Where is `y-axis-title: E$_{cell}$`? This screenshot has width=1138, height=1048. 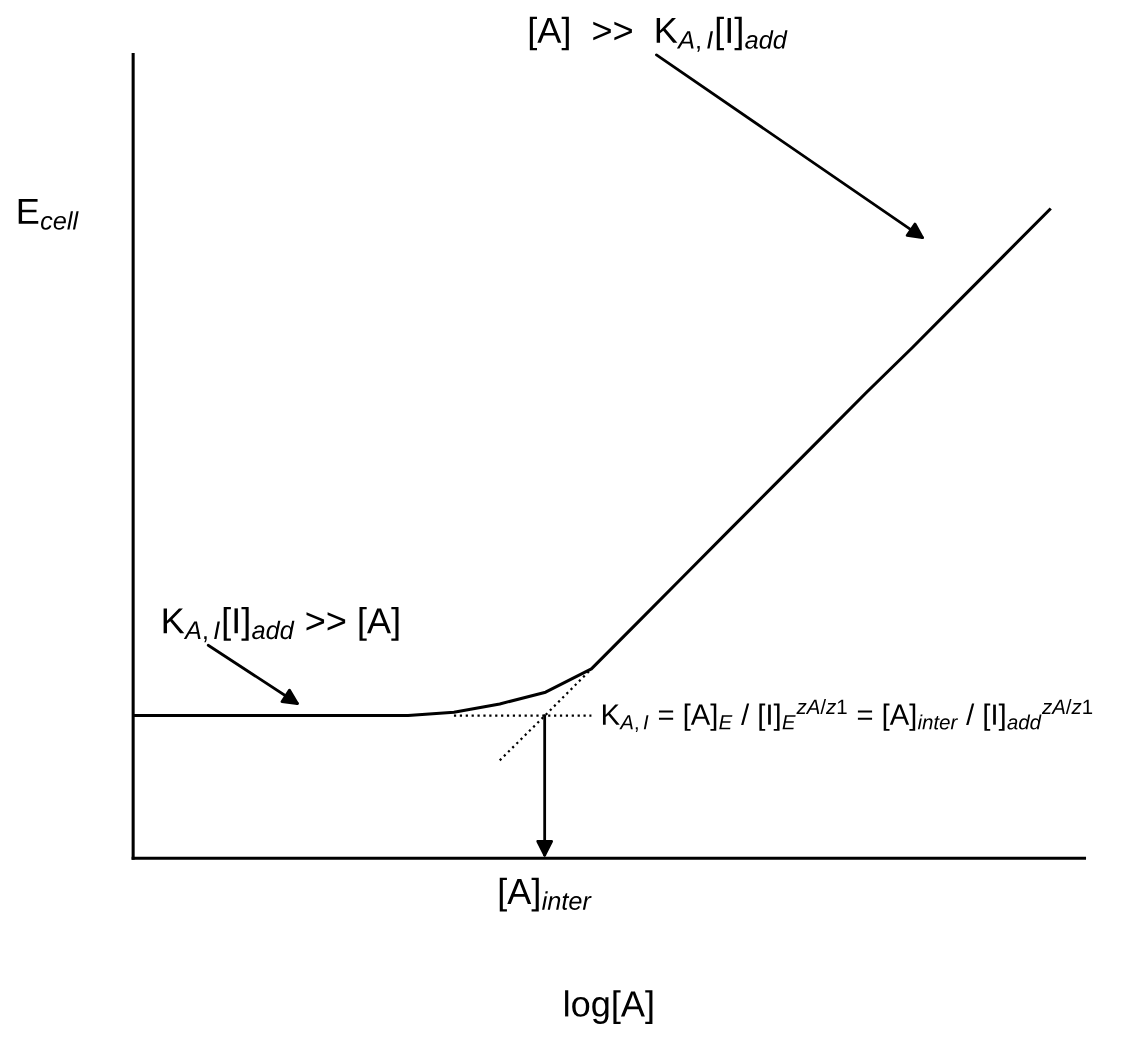 y-axis-title: E$_{cell}$ is located at coordinates (48, 214).